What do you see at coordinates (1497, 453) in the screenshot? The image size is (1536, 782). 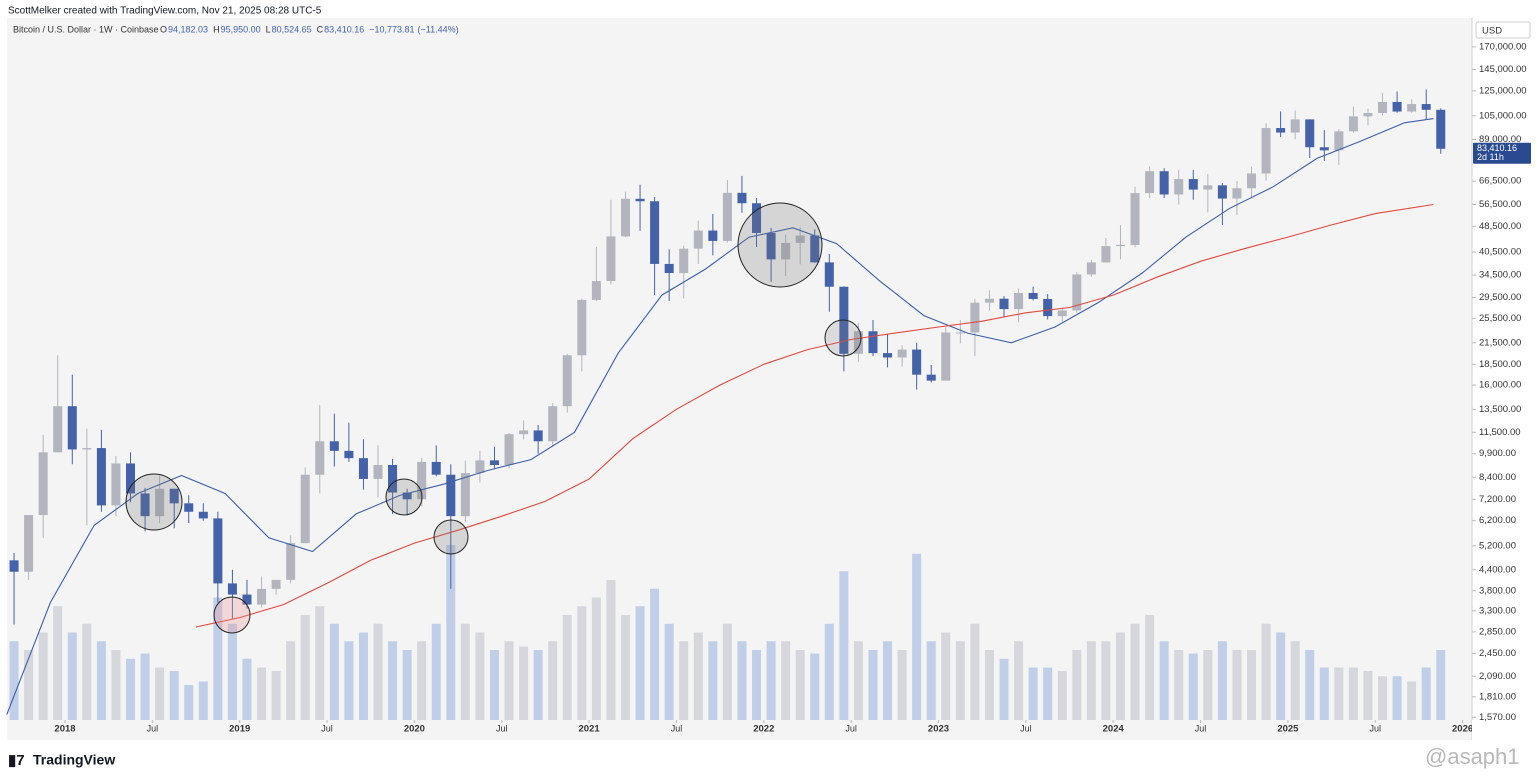 I see `y-tick-label: 9,900.00` at bounding box center [1497, 453].